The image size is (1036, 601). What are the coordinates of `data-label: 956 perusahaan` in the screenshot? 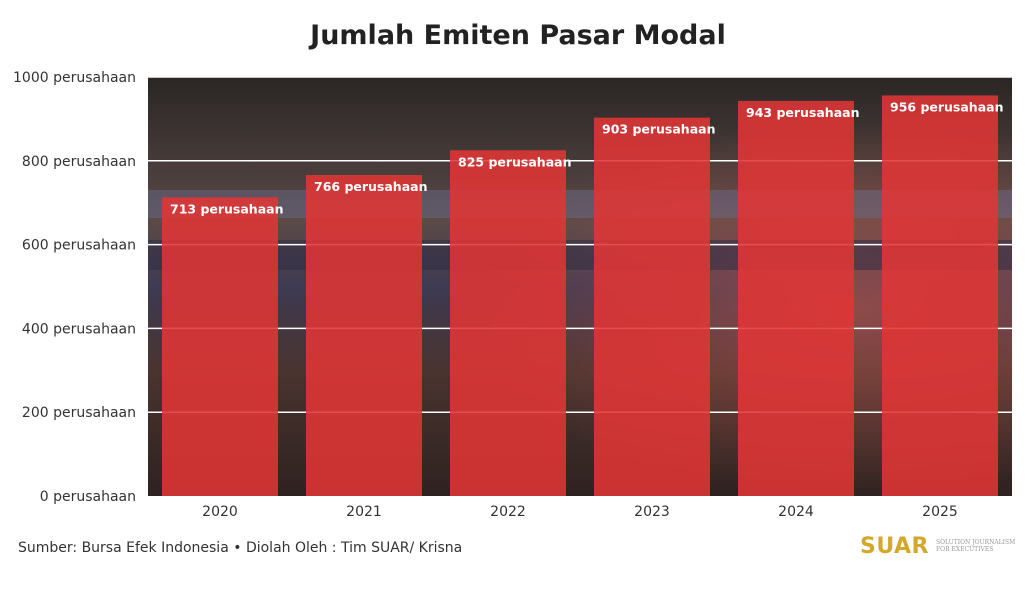 It's located at (946, 106).